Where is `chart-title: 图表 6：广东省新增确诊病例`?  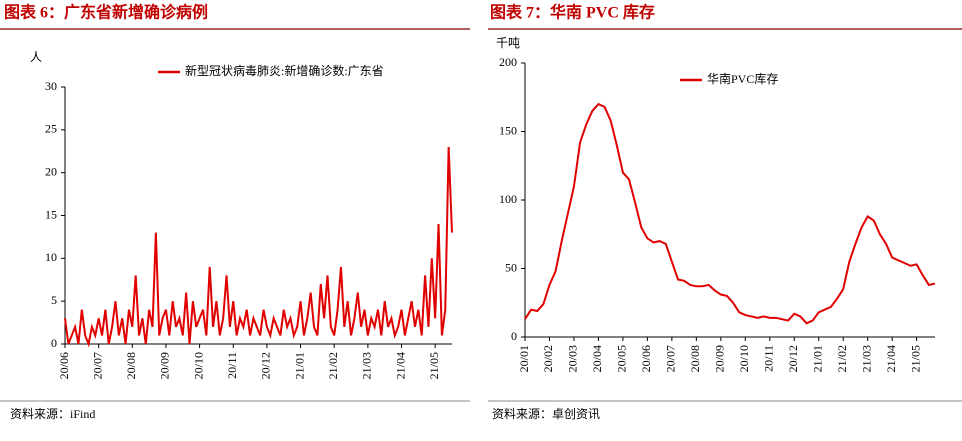
chart-title: 图表 6：广东省新增确诊病例 is located at coordinates (106, 12).